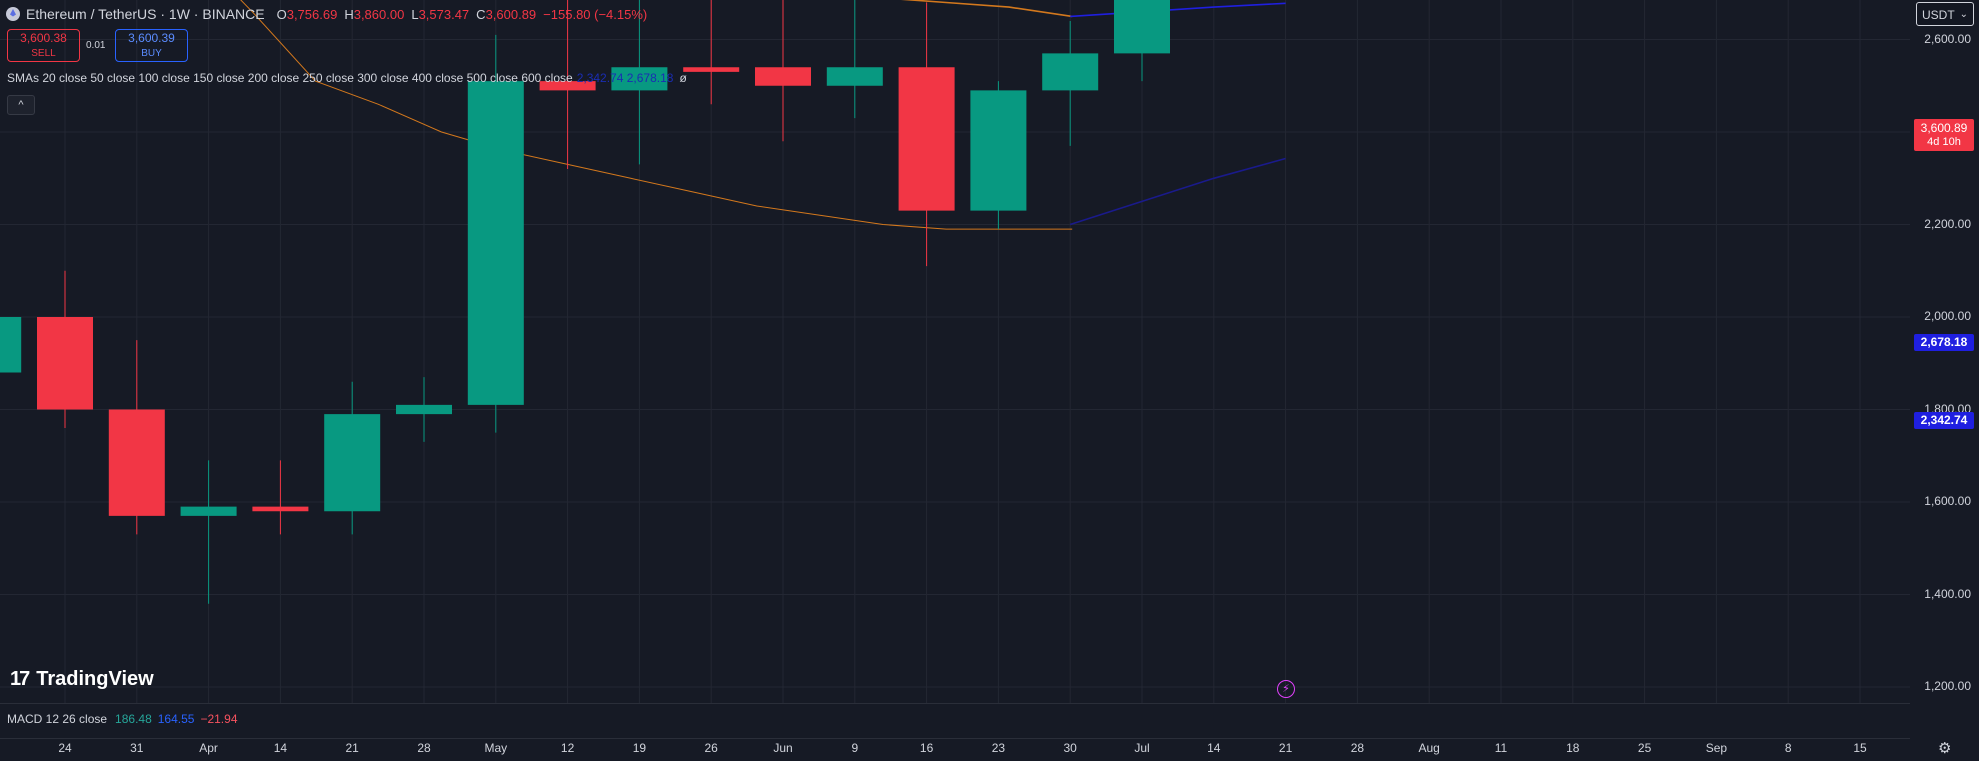 The height and width of the screenshot is (761, 1979). Describe the element at coordinates (926, 748) in the screenshot. I see `time-tick-label: 16` at that location.